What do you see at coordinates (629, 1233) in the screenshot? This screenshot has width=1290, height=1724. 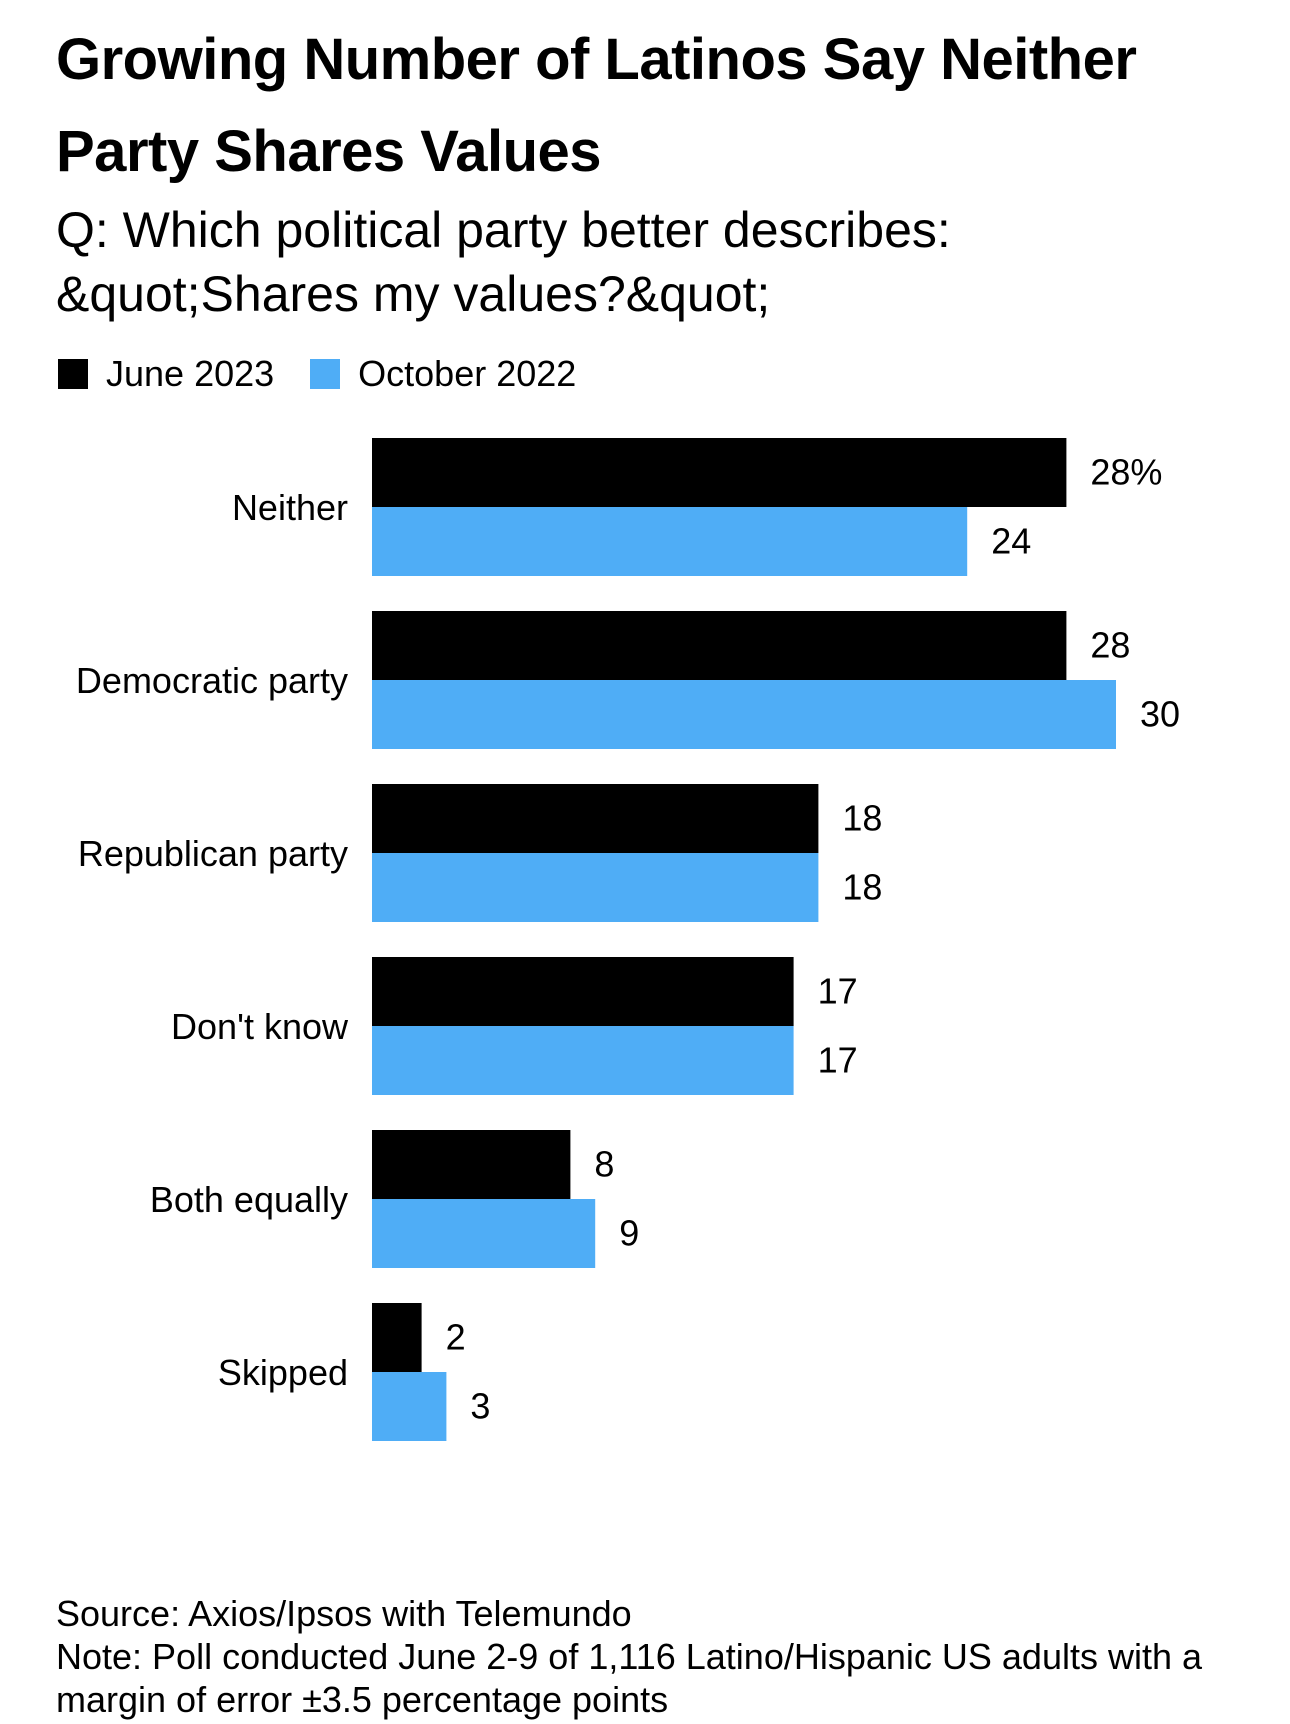 I see `data-label-both-equally-october-2022: 9` at bounding box center [629, 1233].